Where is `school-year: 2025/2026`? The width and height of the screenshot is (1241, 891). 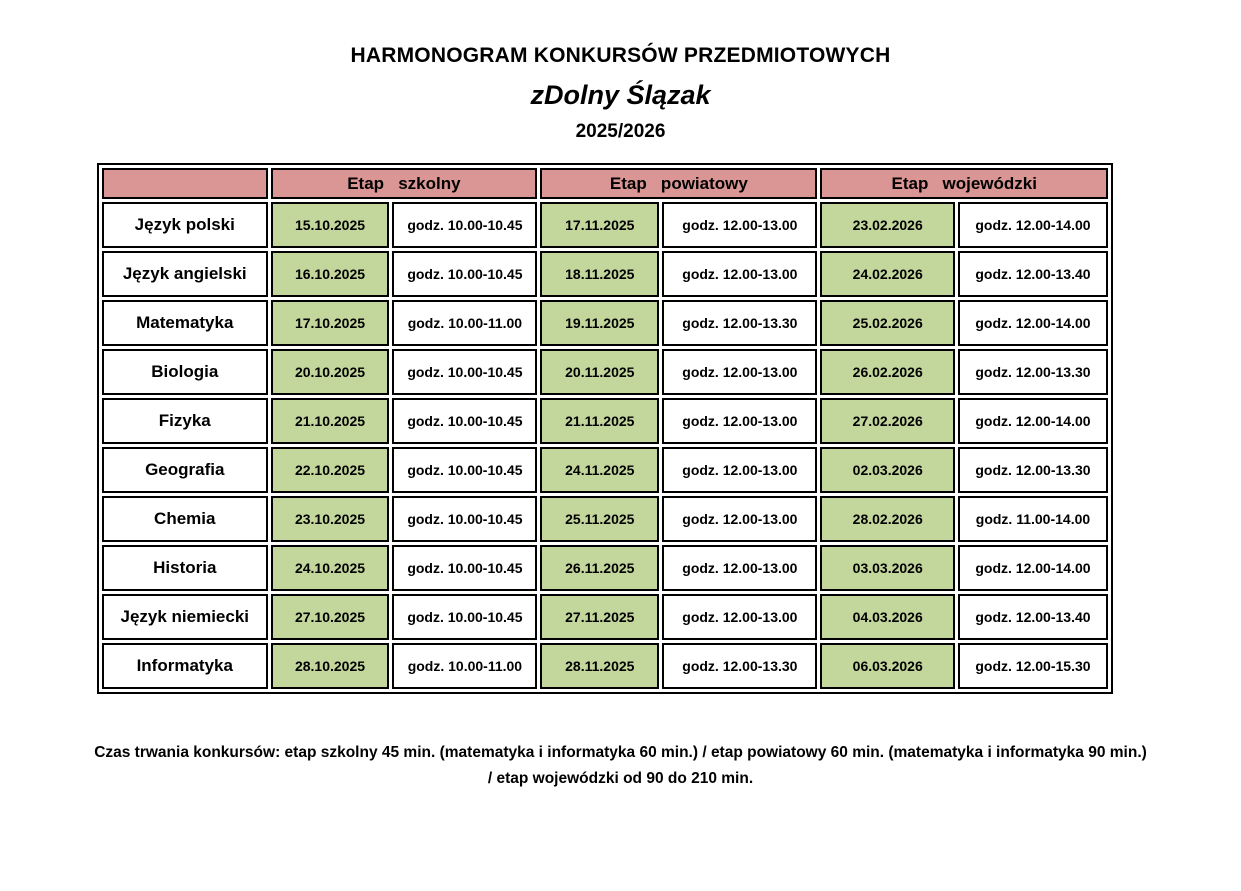 school-year: 2025/2026 is located at coordinates (620, 131).